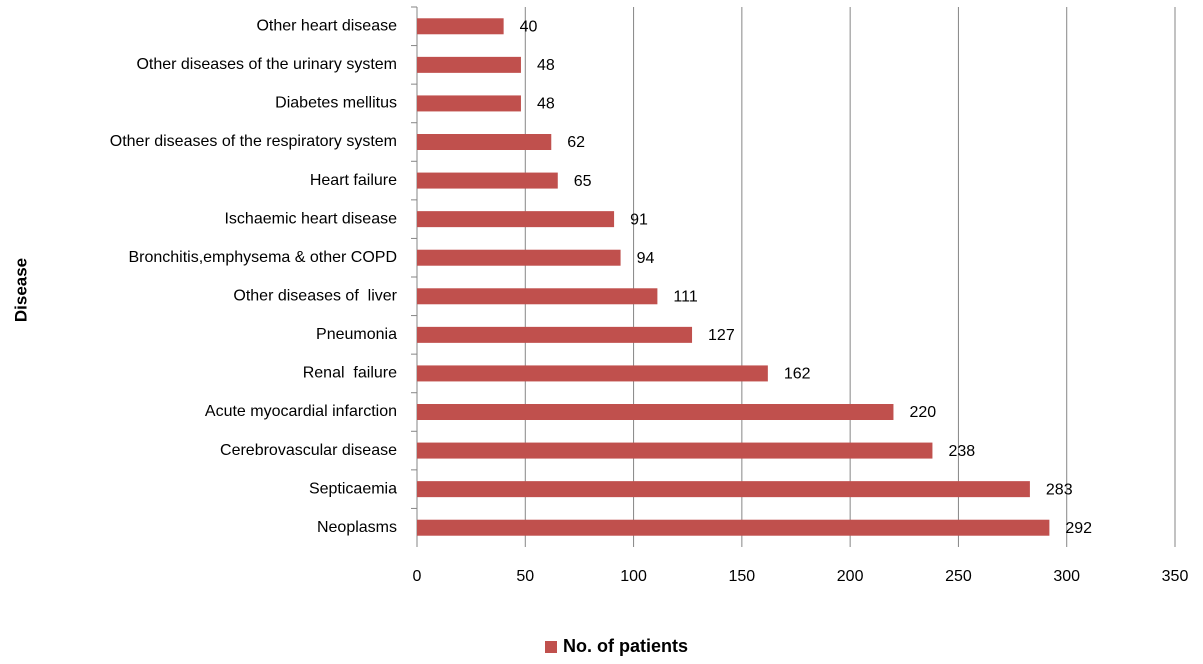 The image size is (1203, 664). I want to click on data-label: 162, so click(797, 374).